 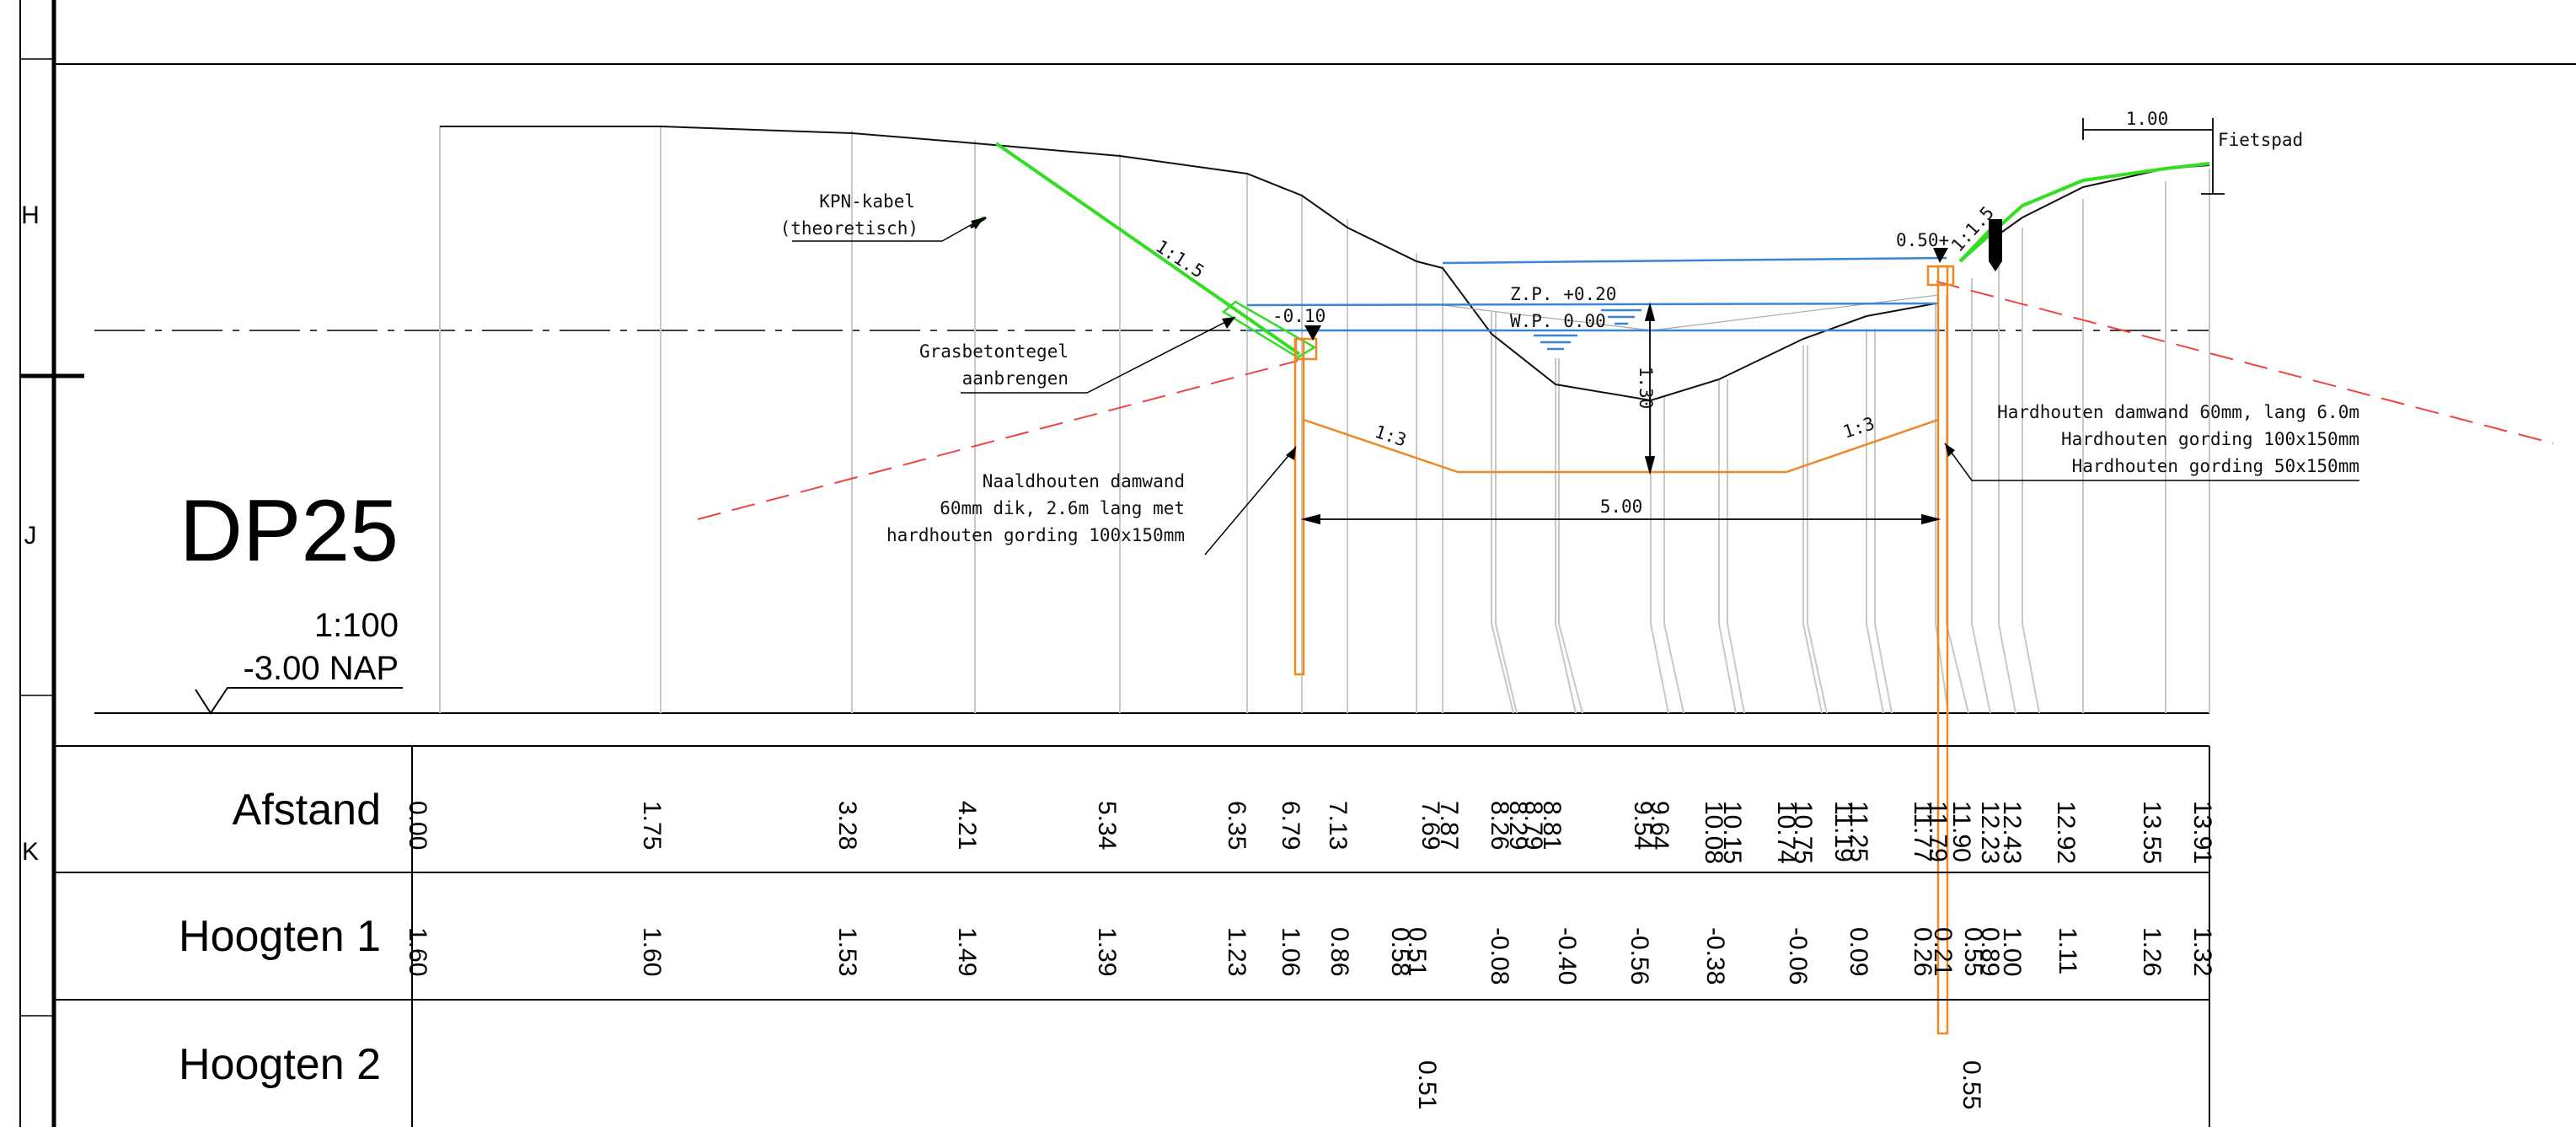 I want to click on bottom-slope-right-label: 1:3, so click(x=1859, y=428).